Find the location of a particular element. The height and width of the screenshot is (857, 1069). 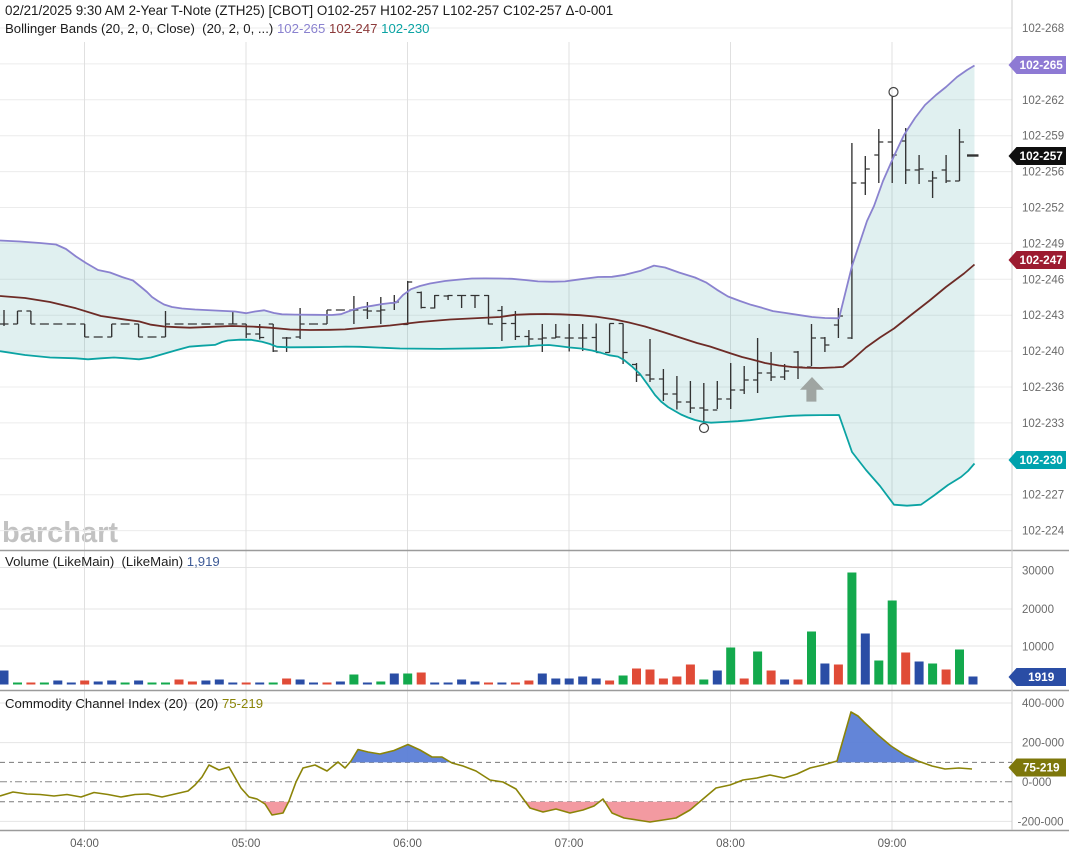

svg-text: 200-000 is located at coordinates (1043, 744).